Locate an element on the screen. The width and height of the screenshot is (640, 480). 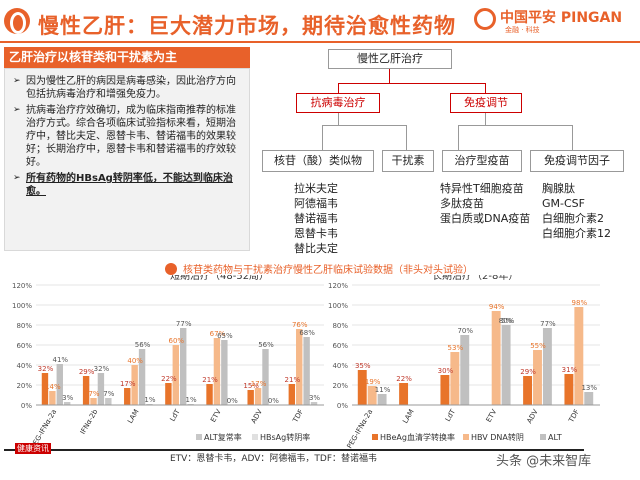
tree-leaf-nucleoside: 核苷（酸）类似物 is located at coordinates (318, 161).